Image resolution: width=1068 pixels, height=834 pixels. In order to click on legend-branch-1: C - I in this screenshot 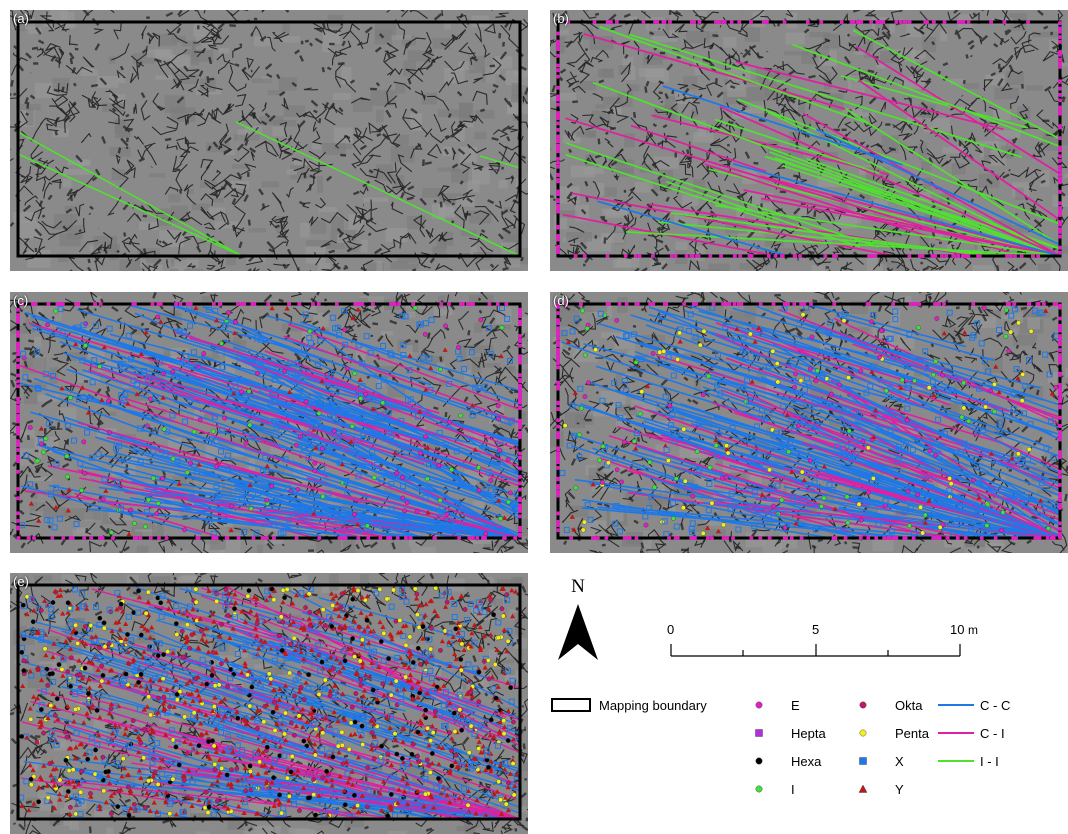, I will do `click(971, 733)`.